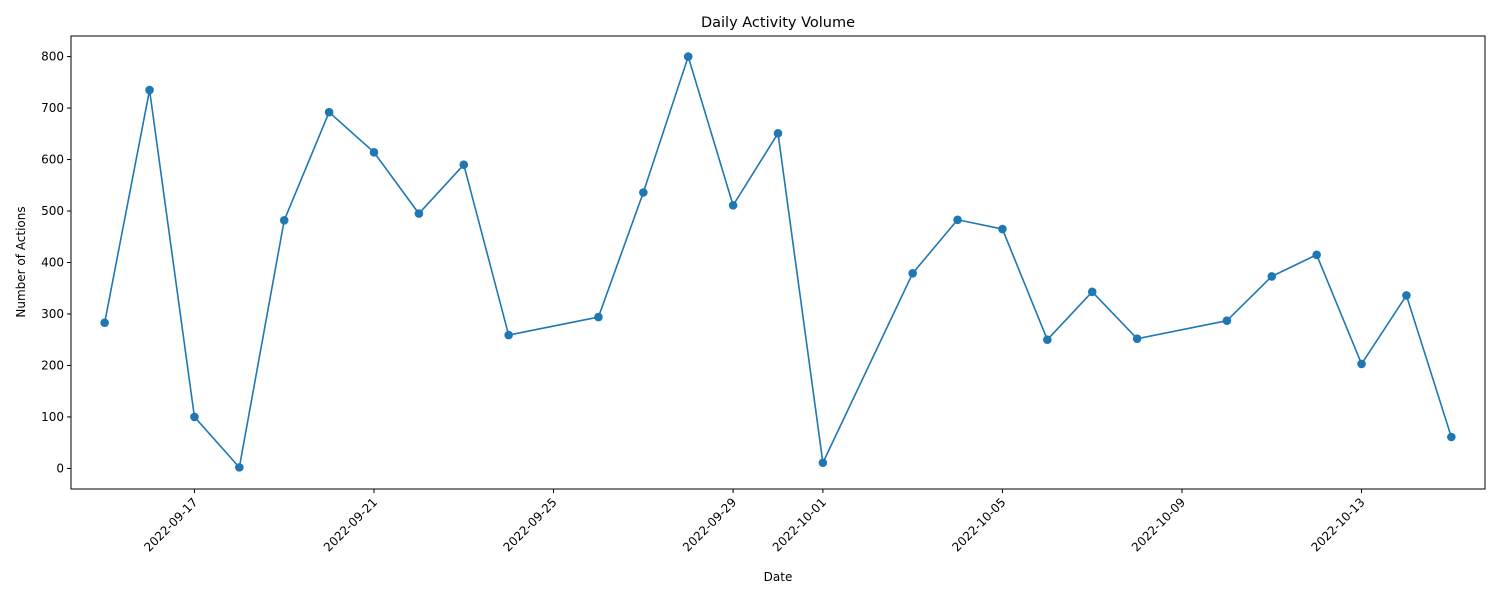  What do you see at coordinates (1158, 524) in the screenshot?
I see `x-tick-label: 2022-10-09` at bounding box center [1158, 524].